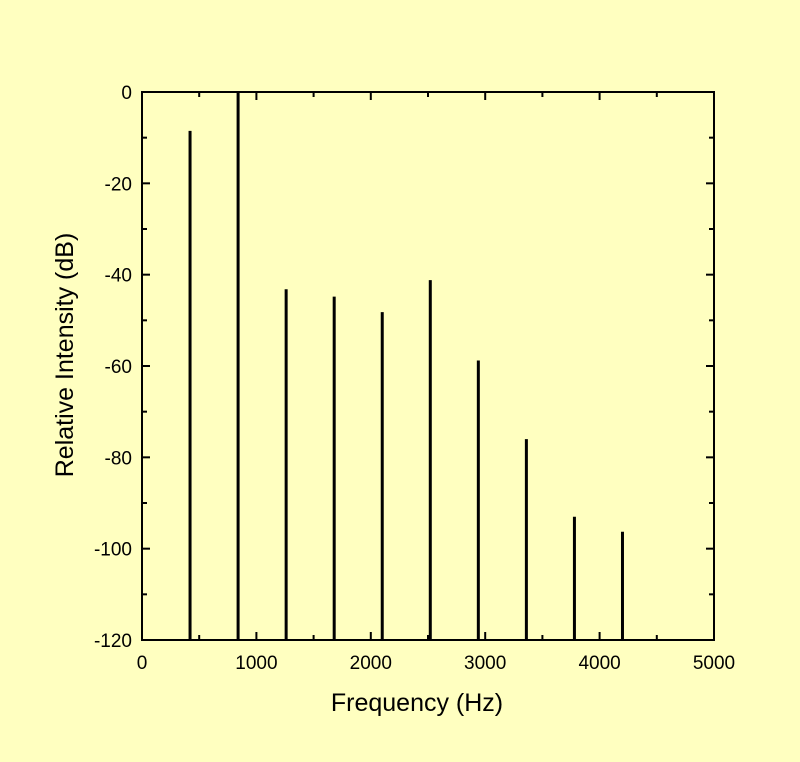 This screenshot has width=800, height=762. I want to click on x-tick-label: 2000, so click(371, 663).